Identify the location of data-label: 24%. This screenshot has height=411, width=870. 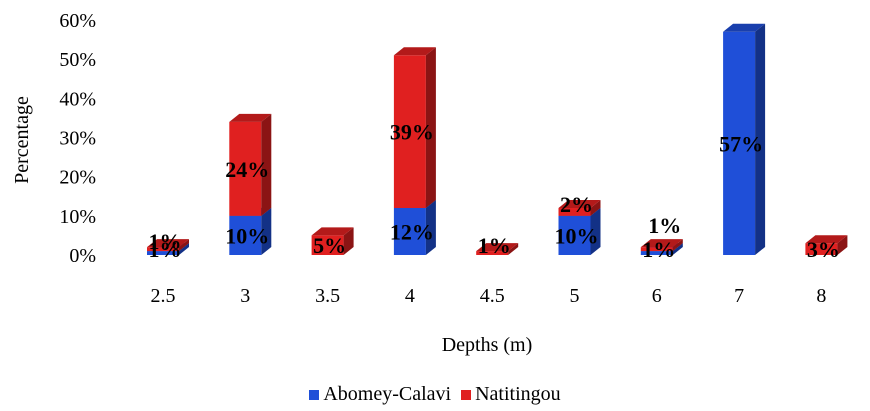
(247, 169).